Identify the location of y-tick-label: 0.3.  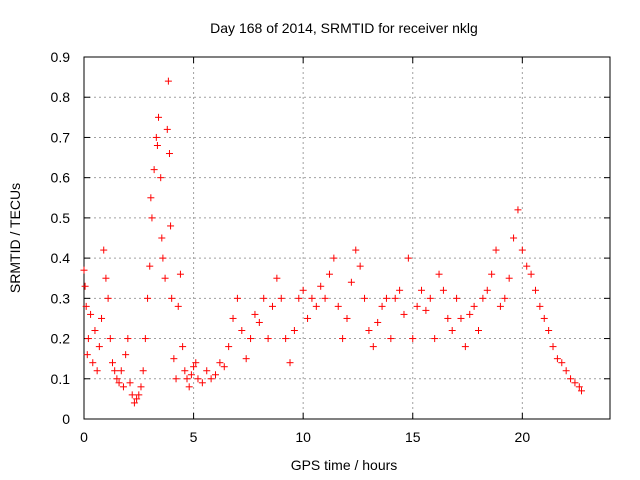
(61, 298).